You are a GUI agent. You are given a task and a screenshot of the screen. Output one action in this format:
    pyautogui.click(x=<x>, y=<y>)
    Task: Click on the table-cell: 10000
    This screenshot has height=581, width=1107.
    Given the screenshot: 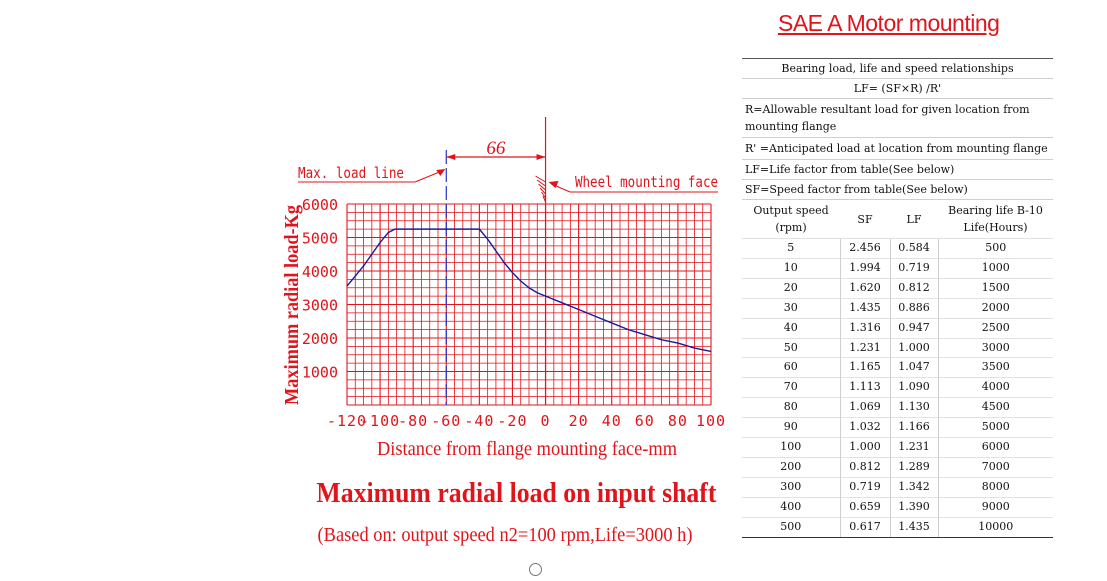 What is the action you would take?
    pyautogui.click(x=995, y=527)
    